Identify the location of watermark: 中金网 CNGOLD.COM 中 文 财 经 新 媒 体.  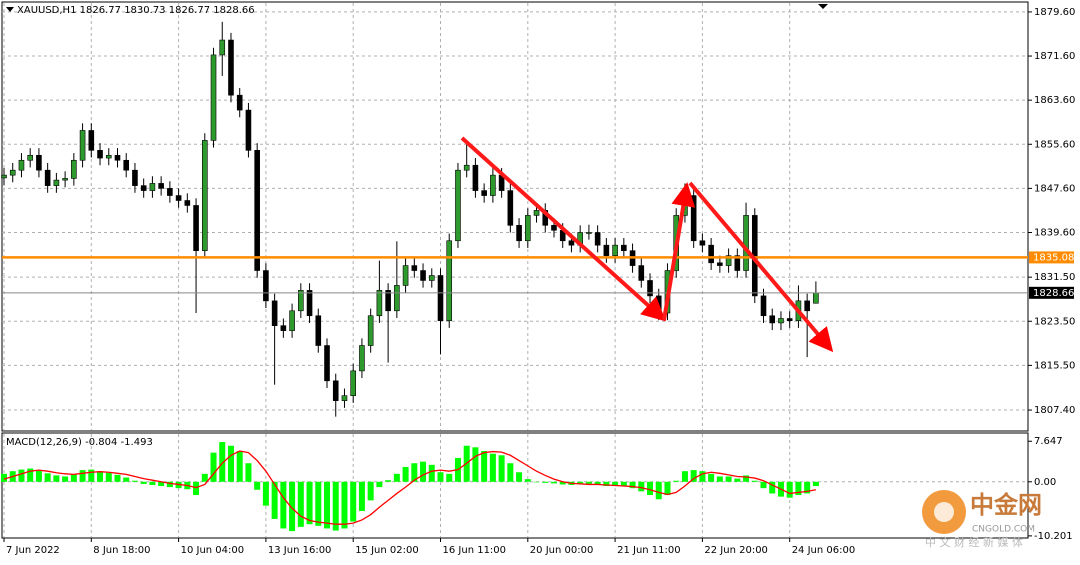
(982, 519).